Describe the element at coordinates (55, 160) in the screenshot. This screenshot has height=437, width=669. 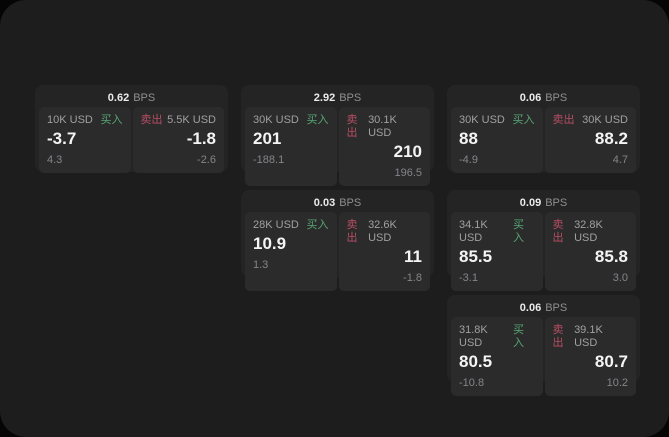
I see `buy-delta: 4.3` at that location.